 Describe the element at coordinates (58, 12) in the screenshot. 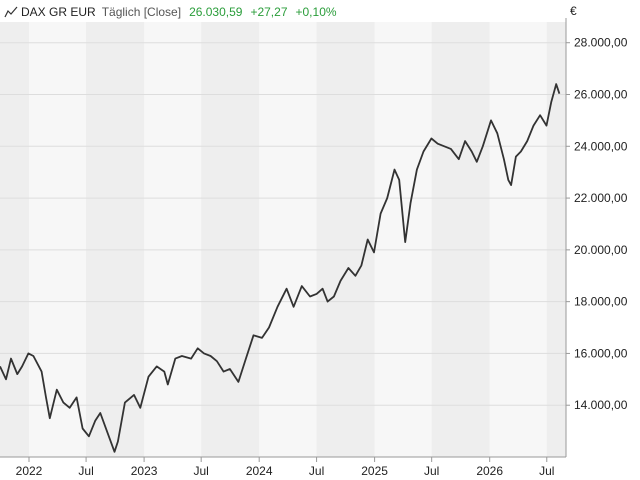

I see `instrument-name: DAX GR EUR` at that location.